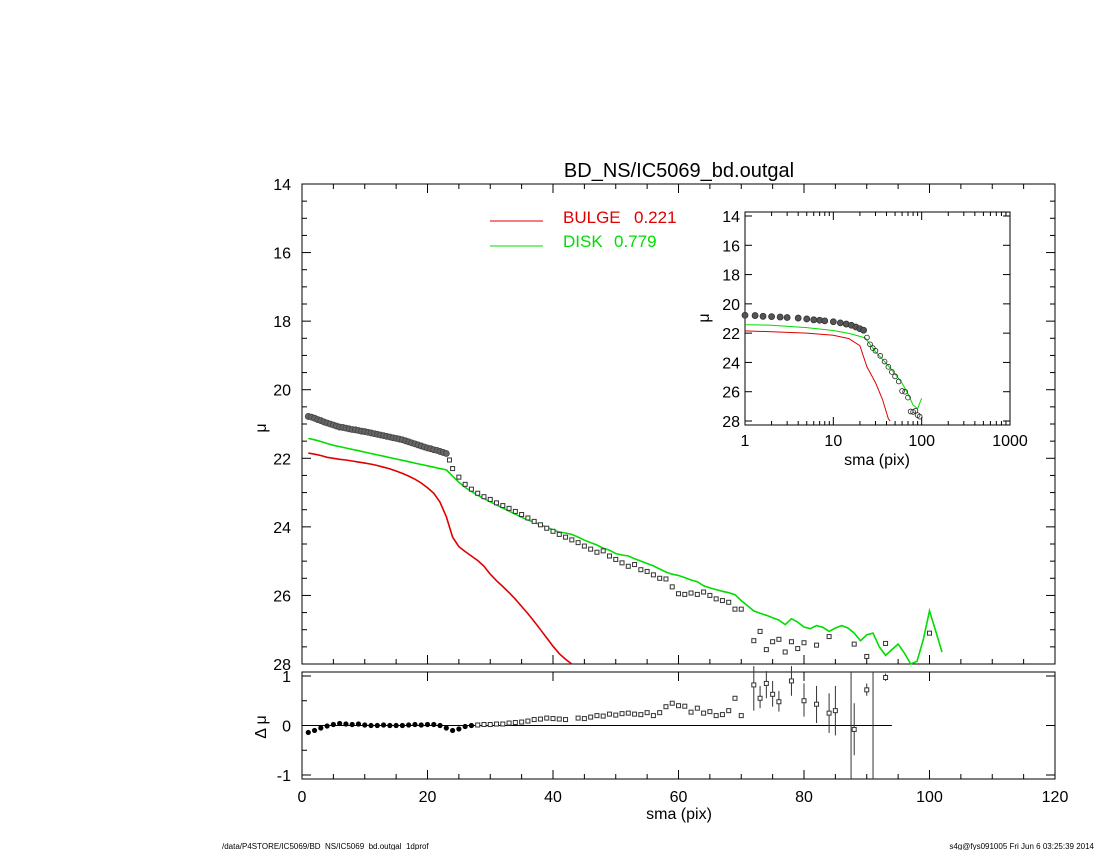 The width and height of the screenshot is (1100, 850). Describe the element at coordinates (731, 217) in the screenshot. I see `inset-y-tick-label: 14` at that location.